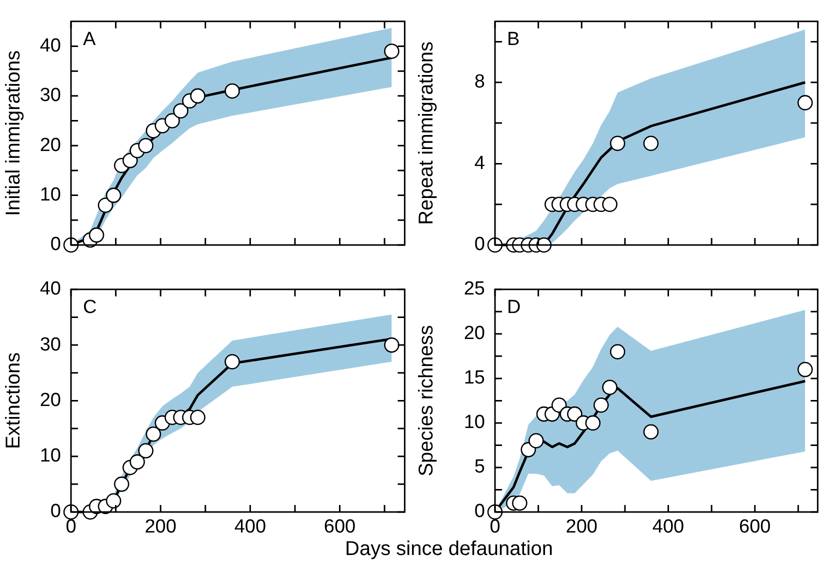  What do you see at coordinates (479, 82) in the screenshot?
I see `y-tick-label: 8` at bounding box center [479, 82].